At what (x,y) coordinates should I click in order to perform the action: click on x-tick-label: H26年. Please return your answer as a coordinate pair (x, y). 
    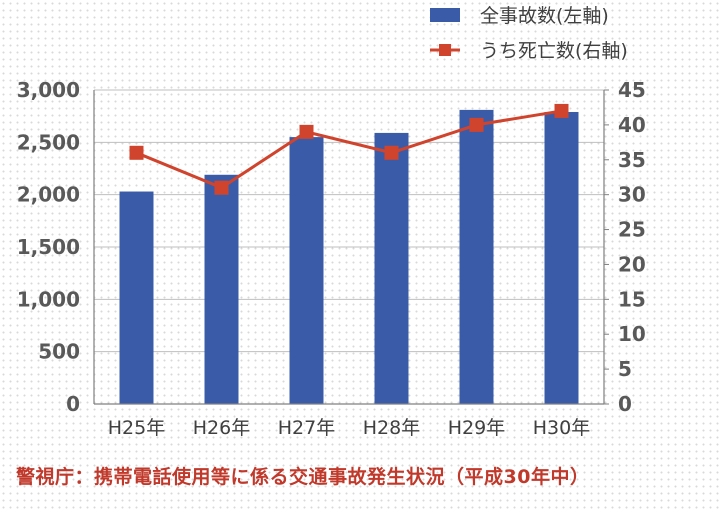
    Looking at the image, I should click on (221, 428).